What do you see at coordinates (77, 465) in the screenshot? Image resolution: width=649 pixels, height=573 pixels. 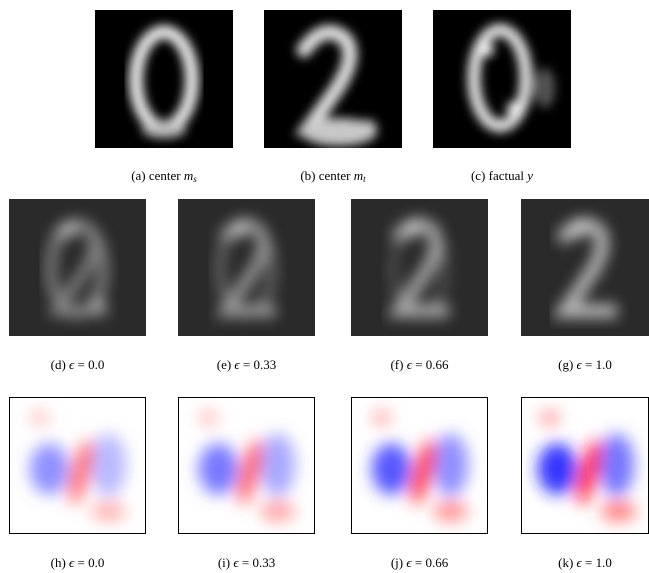 I see `panel-h-eps-0-diff` at bounding box center [77, 465].